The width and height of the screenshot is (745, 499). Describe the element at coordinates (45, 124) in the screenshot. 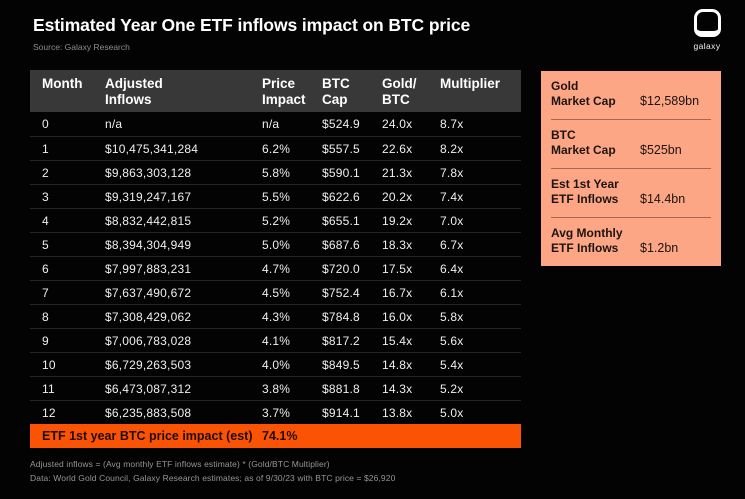

I see `cell-month: 0` at that location.